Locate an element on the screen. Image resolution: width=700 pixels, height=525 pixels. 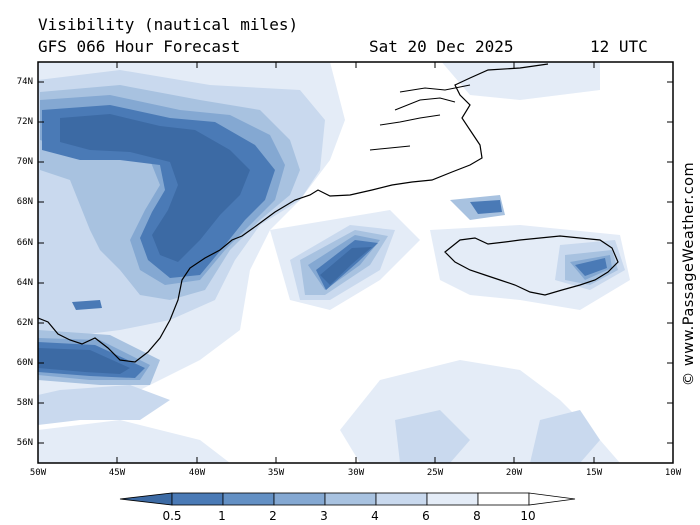
lon-label: 30W is located at coordinates (356, 473).